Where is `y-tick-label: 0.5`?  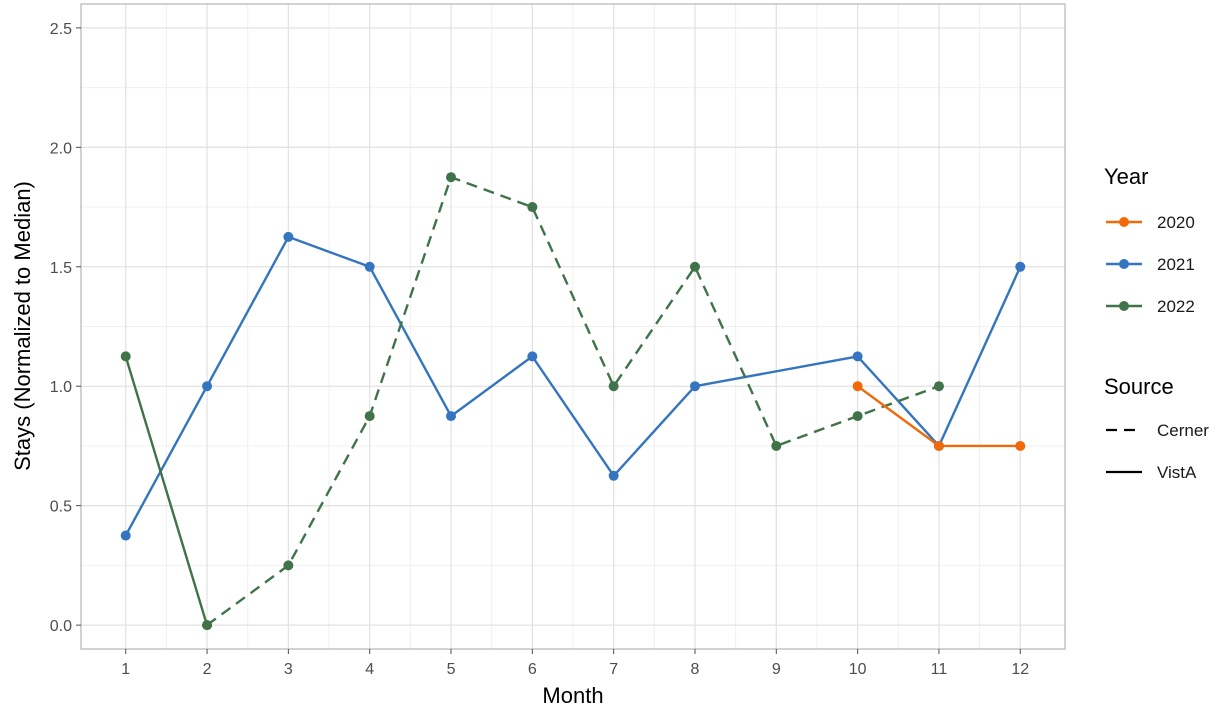
y-tick-label: 0.5 is located at coordinates (61, 507).